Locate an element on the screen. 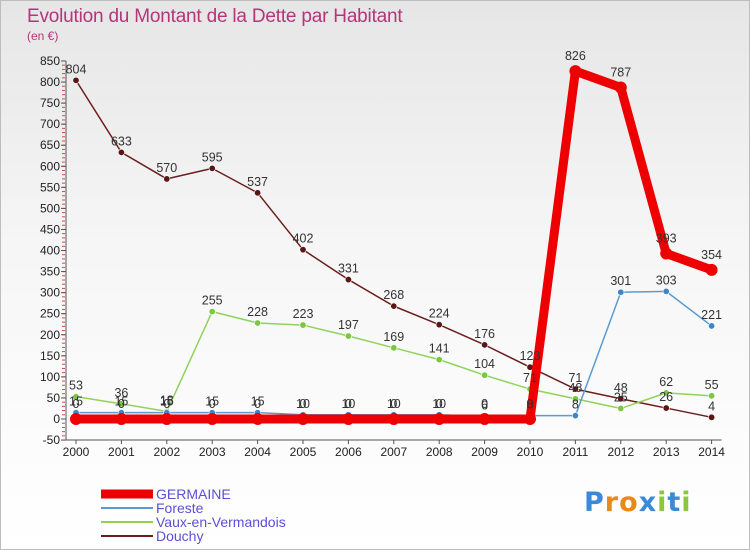  data-label: 25 is located at coordinates (621, 397).